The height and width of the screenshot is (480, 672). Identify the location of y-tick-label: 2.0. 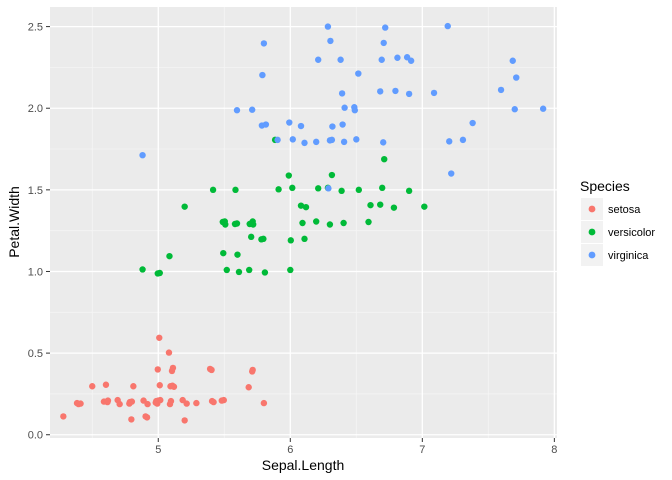
(35, 109).